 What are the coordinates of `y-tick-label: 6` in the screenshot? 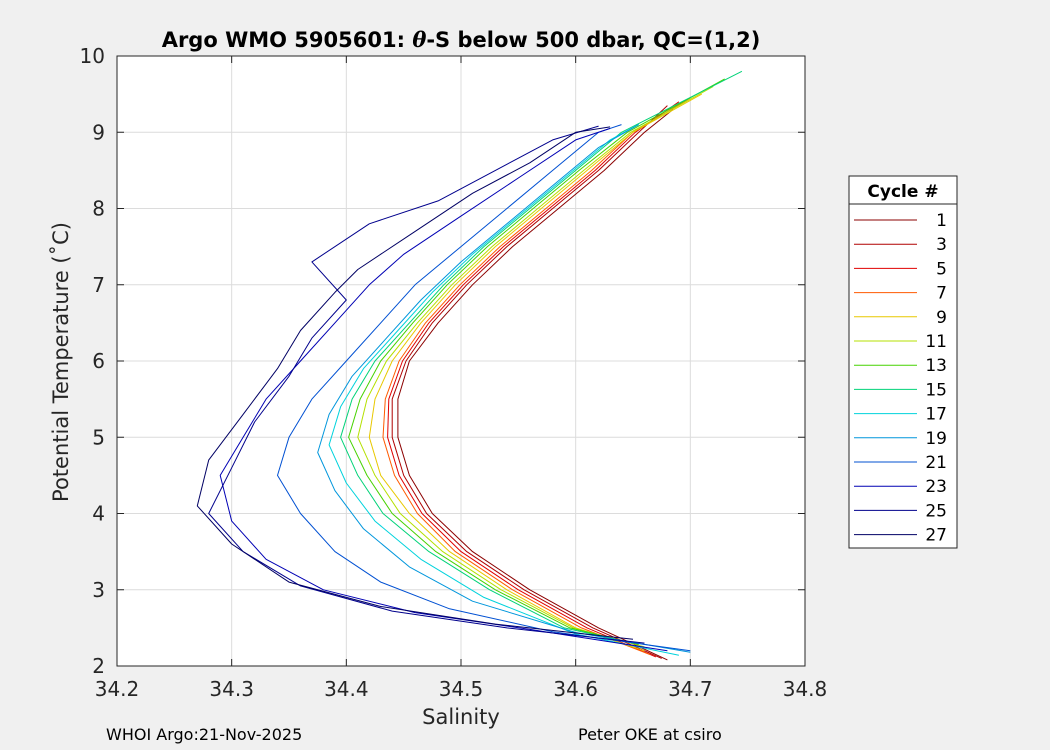 It's located at (98, 361).